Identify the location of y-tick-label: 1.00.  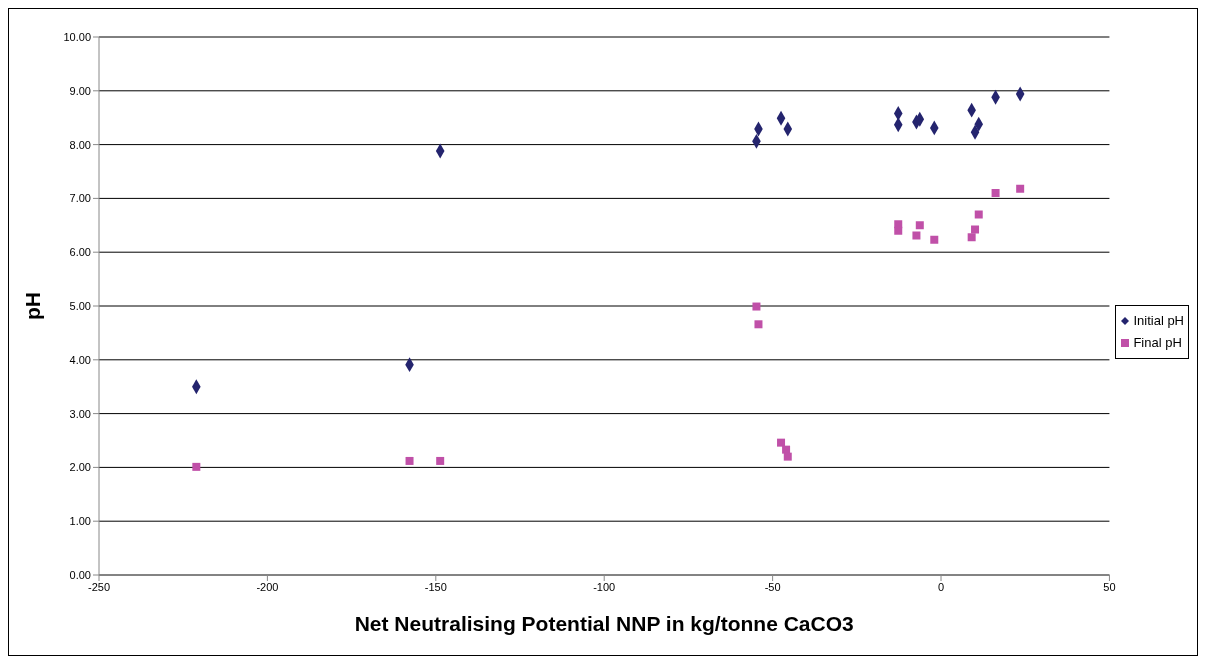
(80, 521).